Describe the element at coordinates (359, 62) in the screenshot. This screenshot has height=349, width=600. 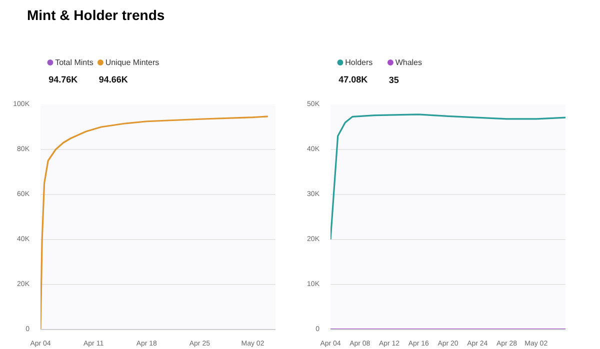
I see `legend-label: Holders` at that location.